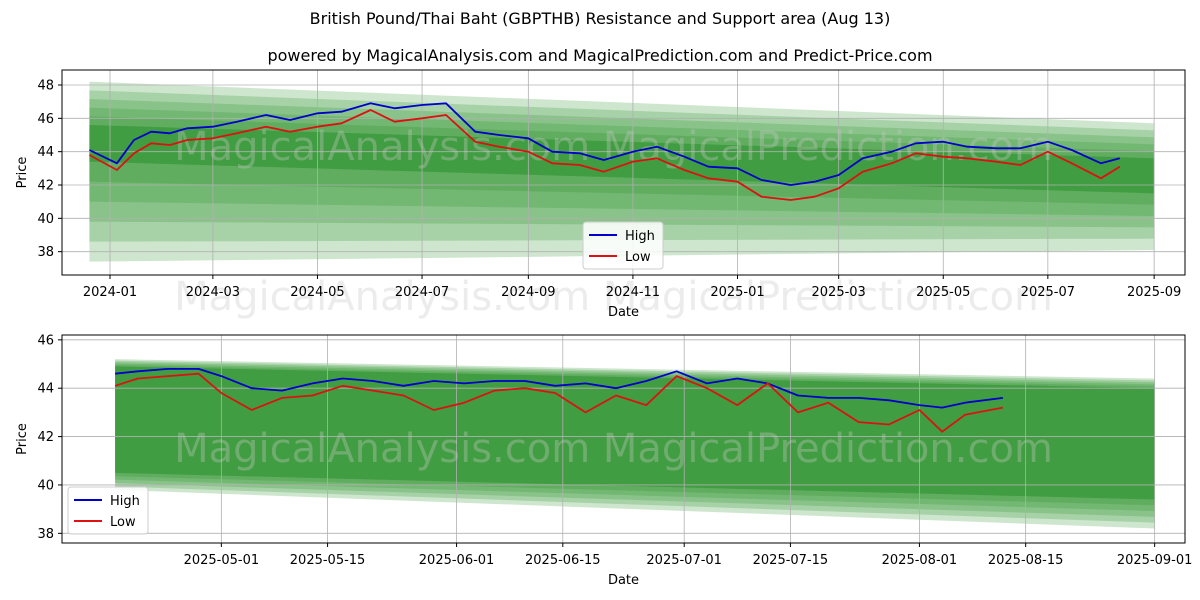  I want to click on x-tick-label: 2025-07-01, so click(684, 560).